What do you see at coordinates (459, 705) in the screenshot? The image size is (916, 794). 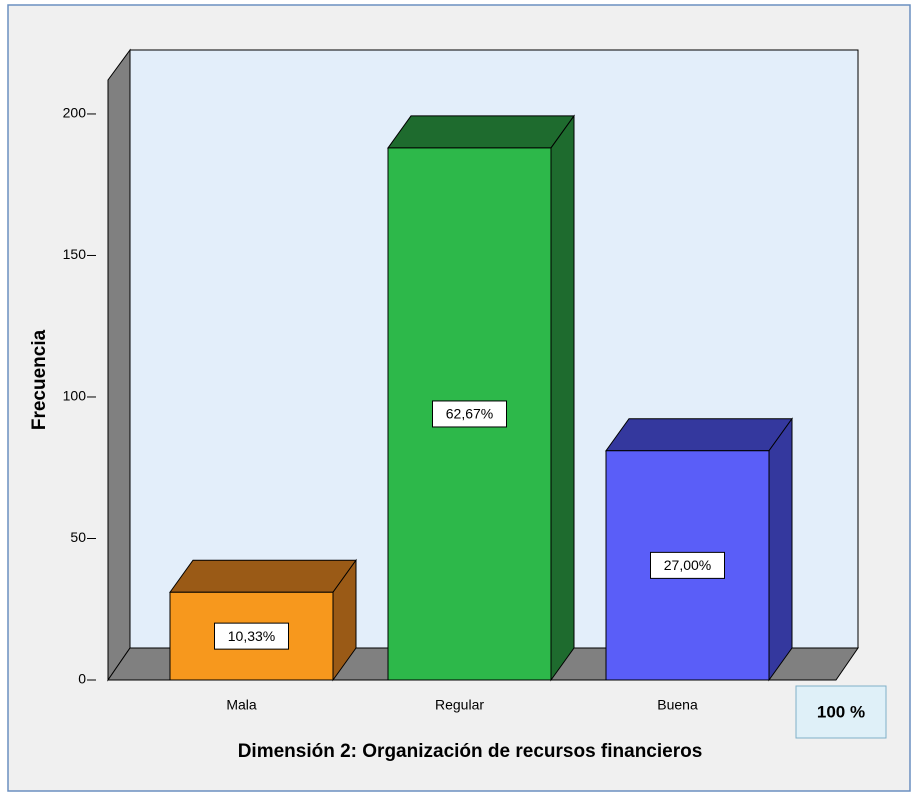 I see `x-tick-label: Regular` at bounding box center [459, 705].